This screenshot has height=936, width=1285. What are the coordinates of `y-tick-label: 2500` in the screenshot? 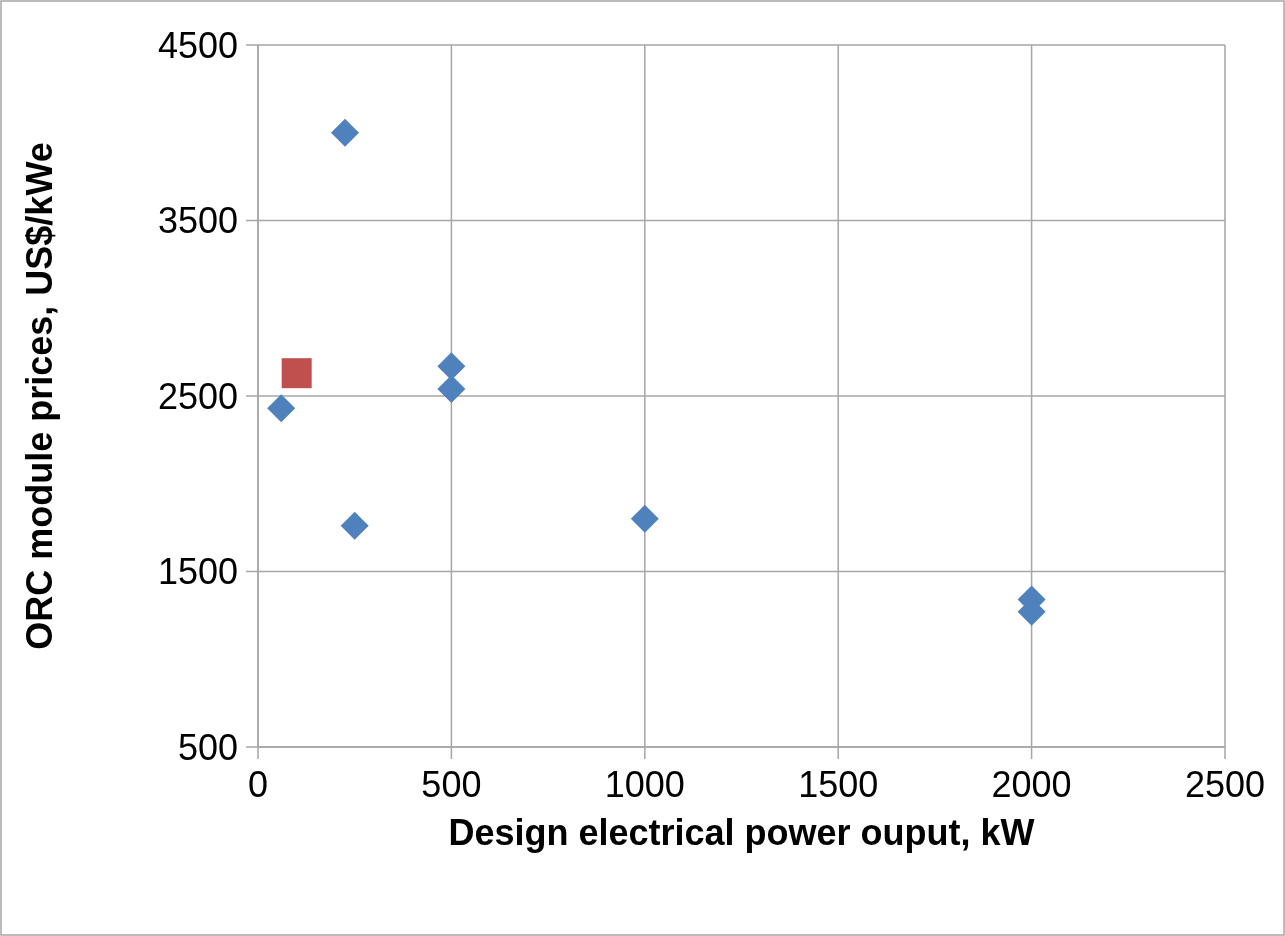 It's located at (197, 396).